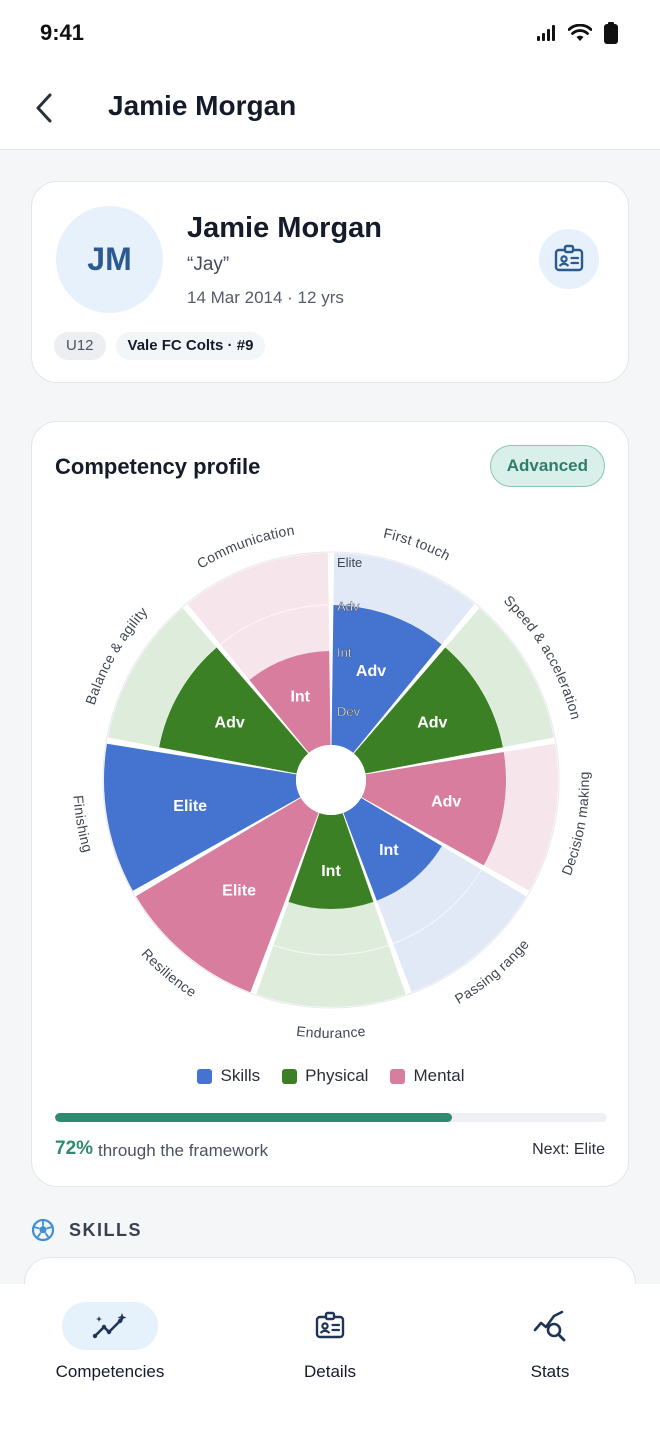 Image resolution: width=660 pixels, height=1434 pixels. I want to click on progress-percent: 72%, so click(74, 1148).